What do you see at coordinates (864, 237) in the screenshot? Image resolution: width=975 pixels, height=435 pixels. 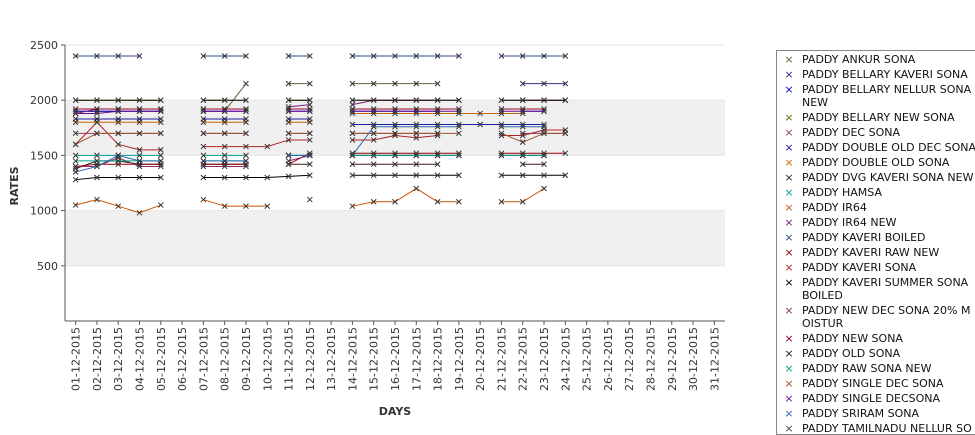 I see `legend-label: PADDY KAVERI BOILED` at bounding box center [864, 237].